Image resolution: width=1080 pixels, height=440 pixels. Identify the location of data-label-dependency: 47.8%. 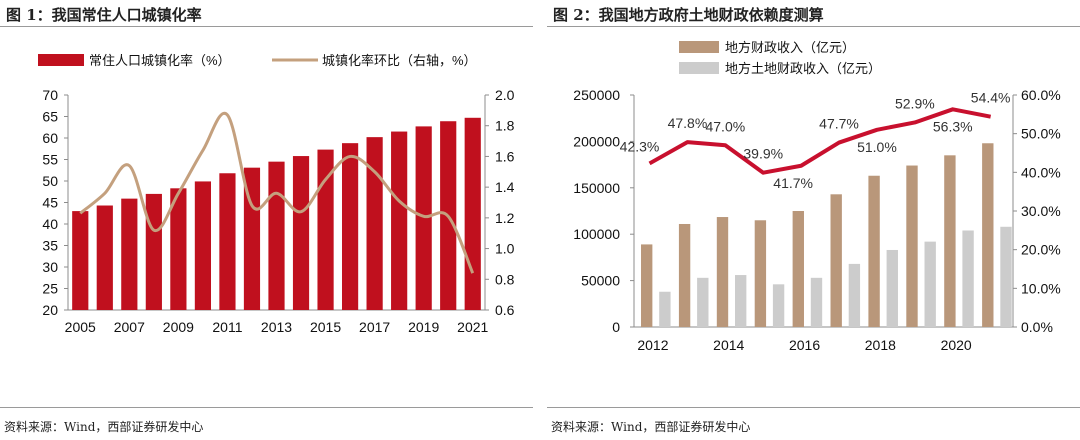
(688, 123).